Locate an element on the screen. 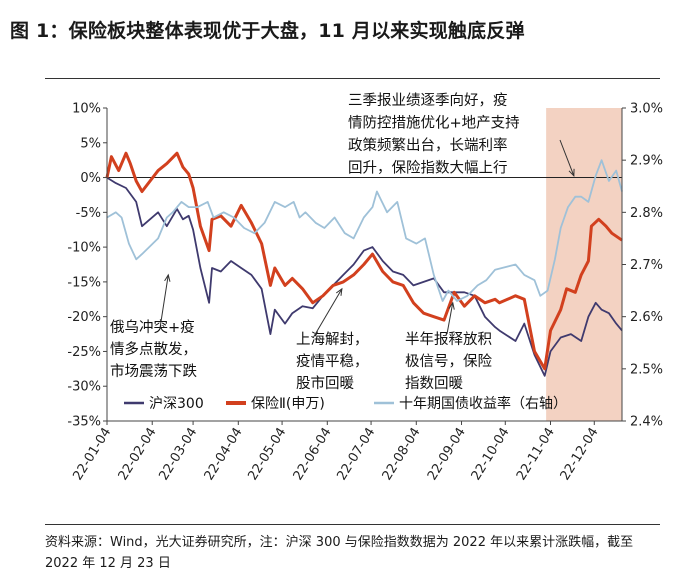 This screenshot has width=700, height=584. legend-label: 十年期国债收益率（右轴） is located at coordinates (483, 403).